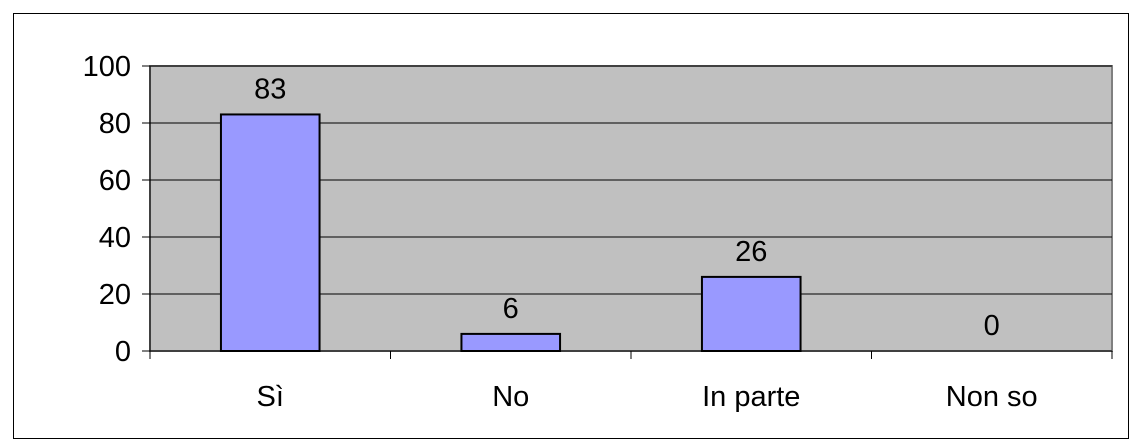 This screenshot has height=441, width=1132. Describe the element at coordinates (115, 181) in the screenshot. I see `y-tick-label: 60` at that location.